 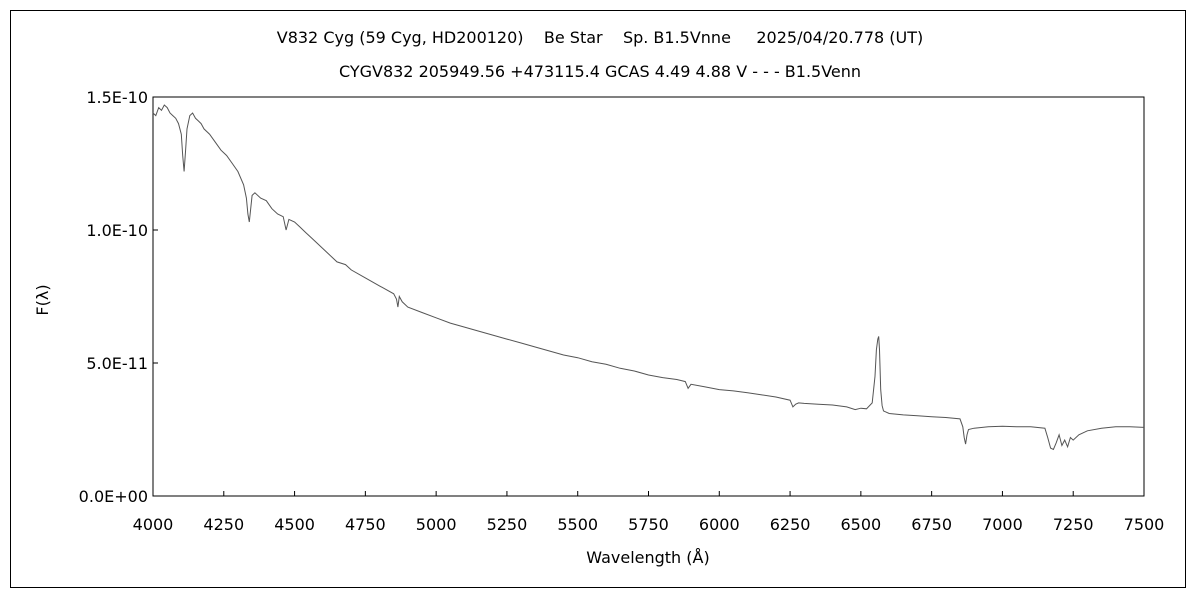 I want to click on x-tick-label: 7000, so click(x=1002, y=524).